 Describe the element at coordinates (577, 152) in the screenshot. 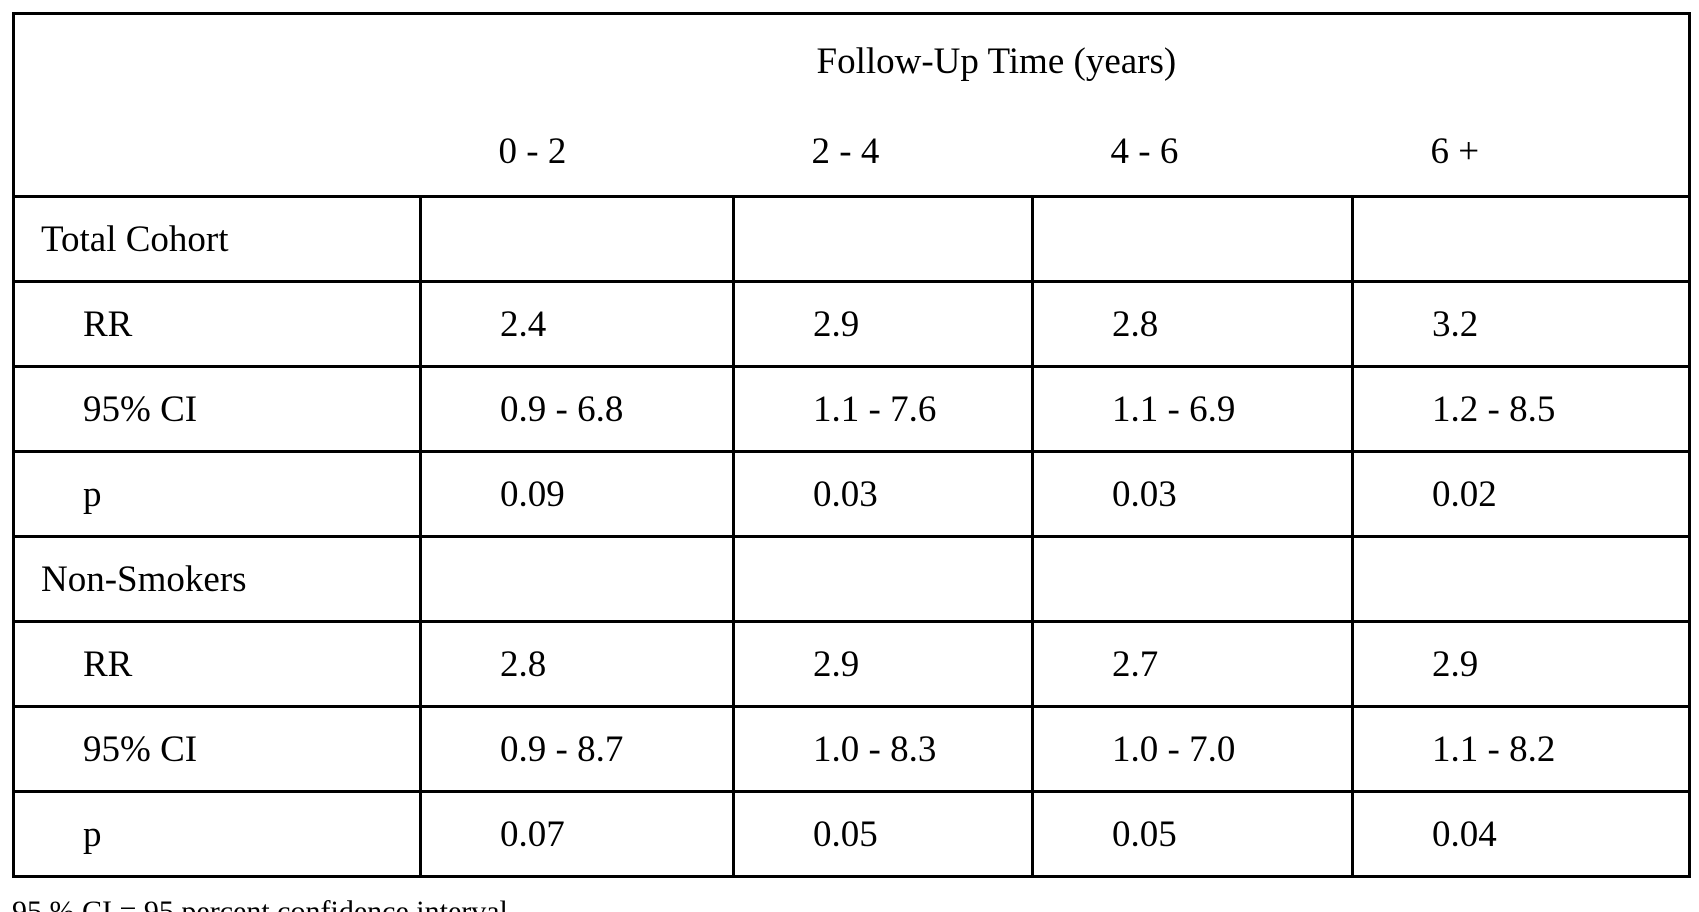

I see `column-header: 0 - 2` at that location.